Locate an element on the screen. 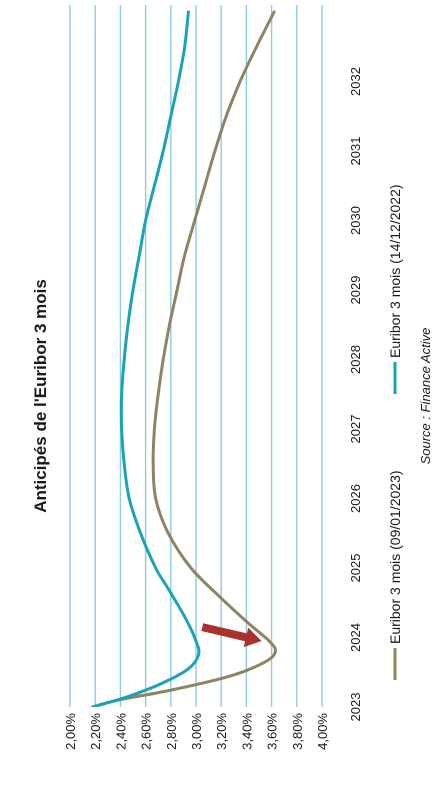  x-tick-group-9: 2032 is located at coordinates (355, 81).